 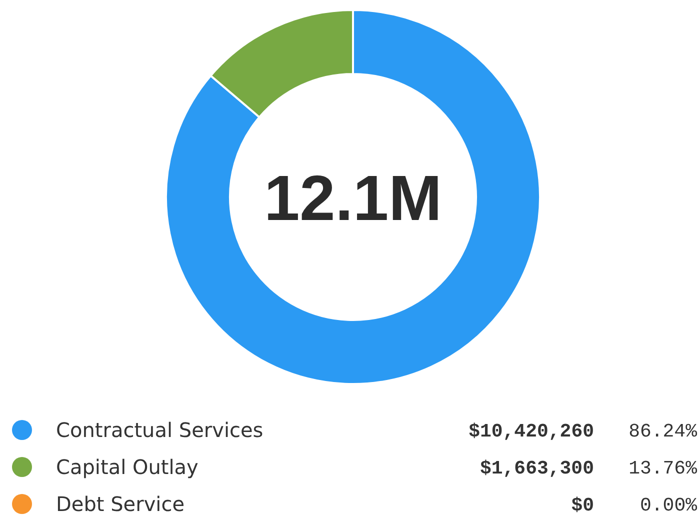 I want to click on legend-label: Debt Service, so click(x=120, y=504).